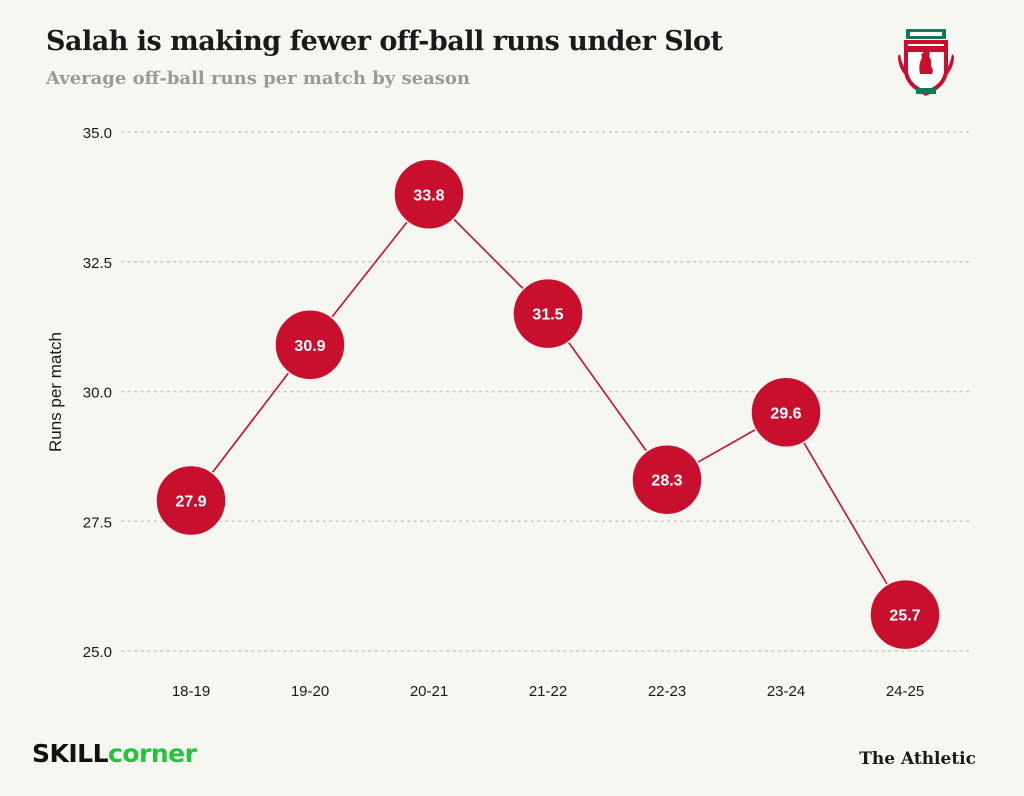 This screenshot has width=1024, height=796. What do you see at coordinates (97, 263) in the screenshot?
I see `y-tick-label: 32.5` at bounding box center [97, 263].